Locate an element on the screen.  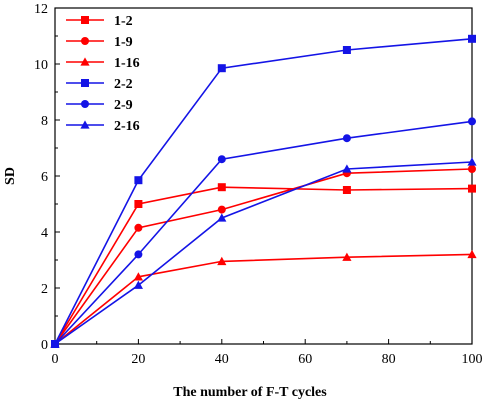
x-tick-label: 20 is located at coordinates (138, 359).